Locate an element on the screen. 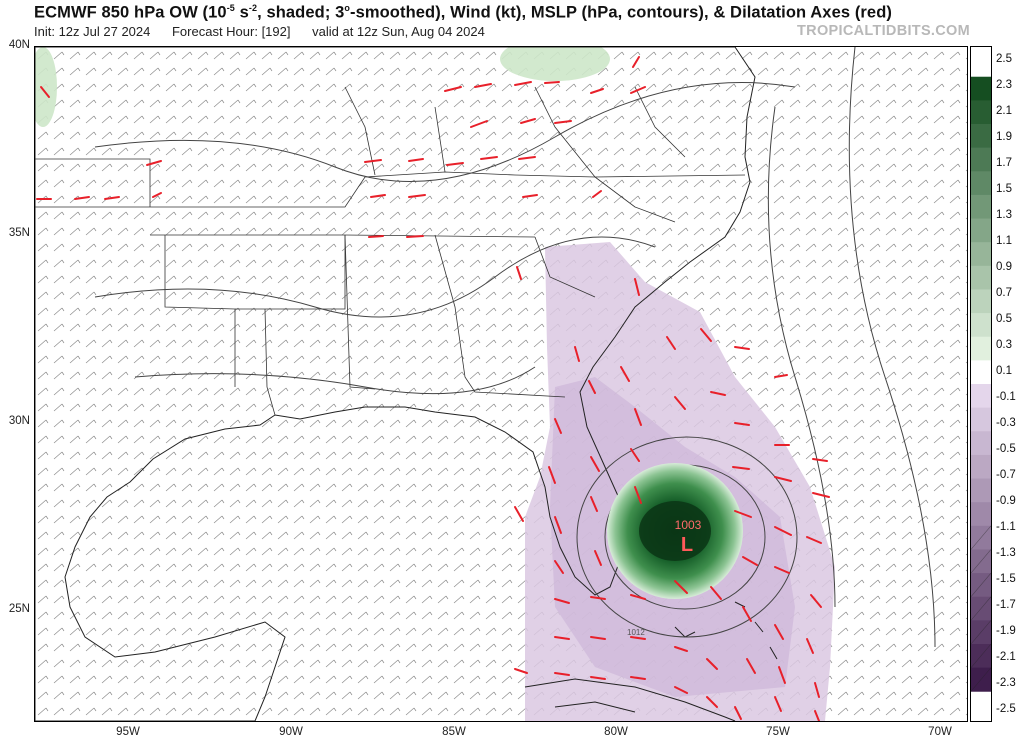 Image resolution: width=1024 pixels, height=742 pixels. low-center-marker: L is located at coordinates (687, 545).